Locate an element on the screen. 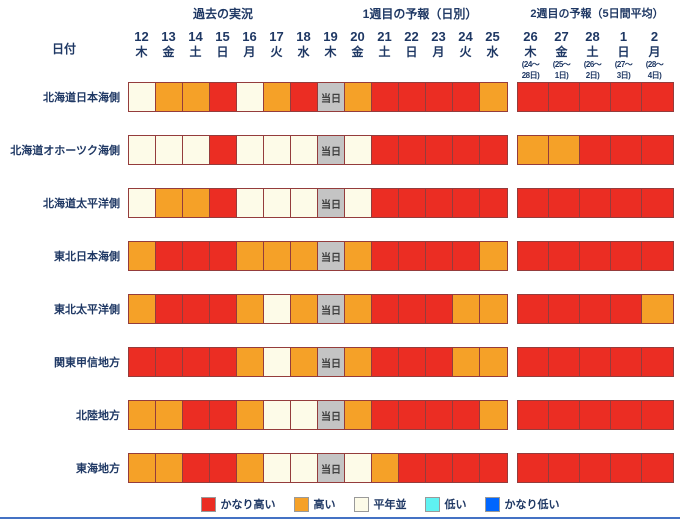 This screenshot has height=526, width=680. date-weekday: 日 is located at coordinates (411, 51).